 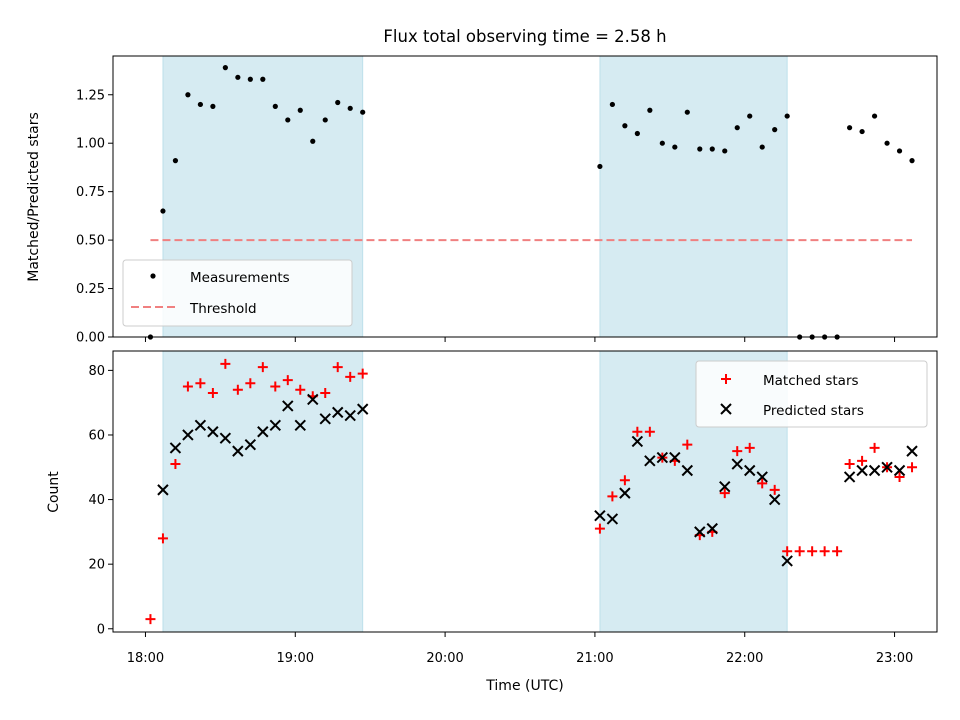 What do you see at coordinates (813, 411) in the screenshot?
I see `legend-label-predicted: Predicted stars` at bounding box center [813, 411].